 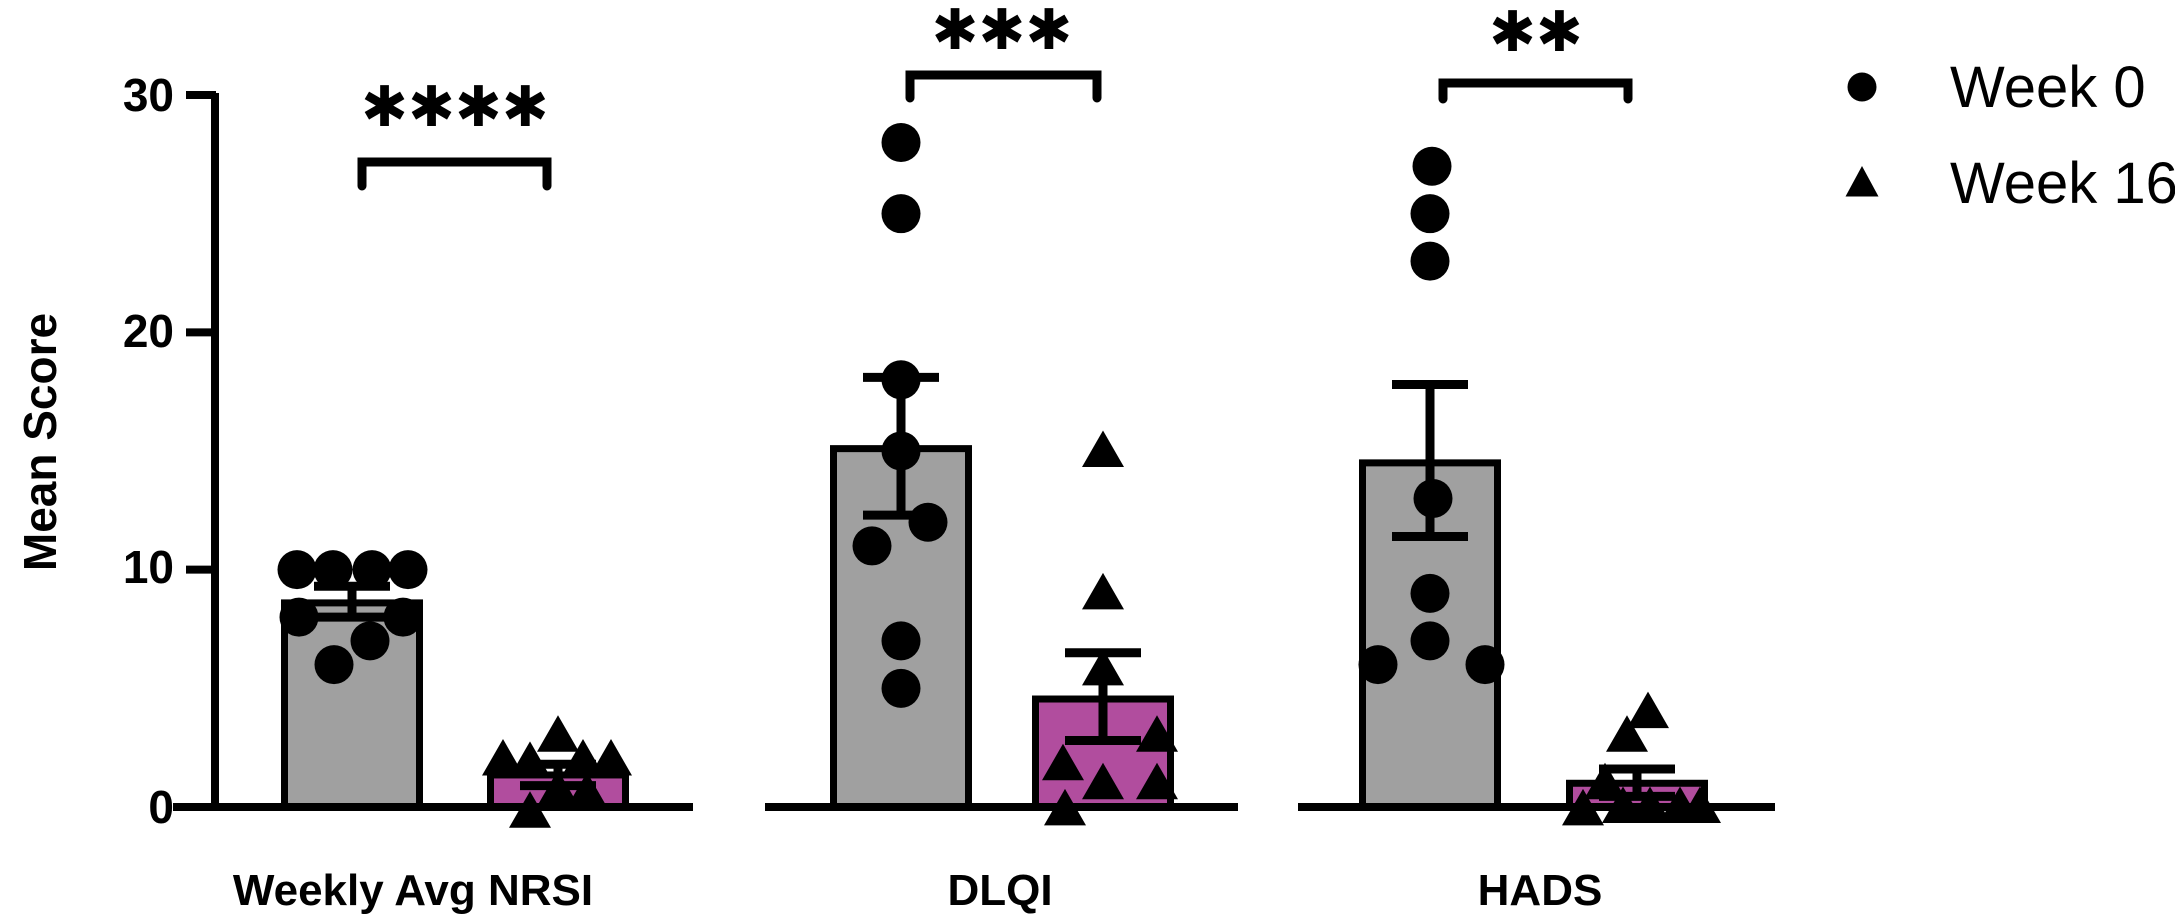 What do you see at coordinates (1862, 87) in the screenshot?
I see `legend-circle-marker-icon` at bounding box center [1862, 87].